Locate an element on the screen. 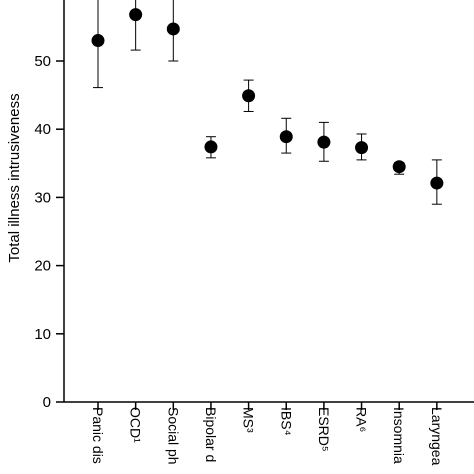 This screenshot has width=474, height=474. y-axis-title: Total illness intrusiveness is located at coordinates (14, 177).